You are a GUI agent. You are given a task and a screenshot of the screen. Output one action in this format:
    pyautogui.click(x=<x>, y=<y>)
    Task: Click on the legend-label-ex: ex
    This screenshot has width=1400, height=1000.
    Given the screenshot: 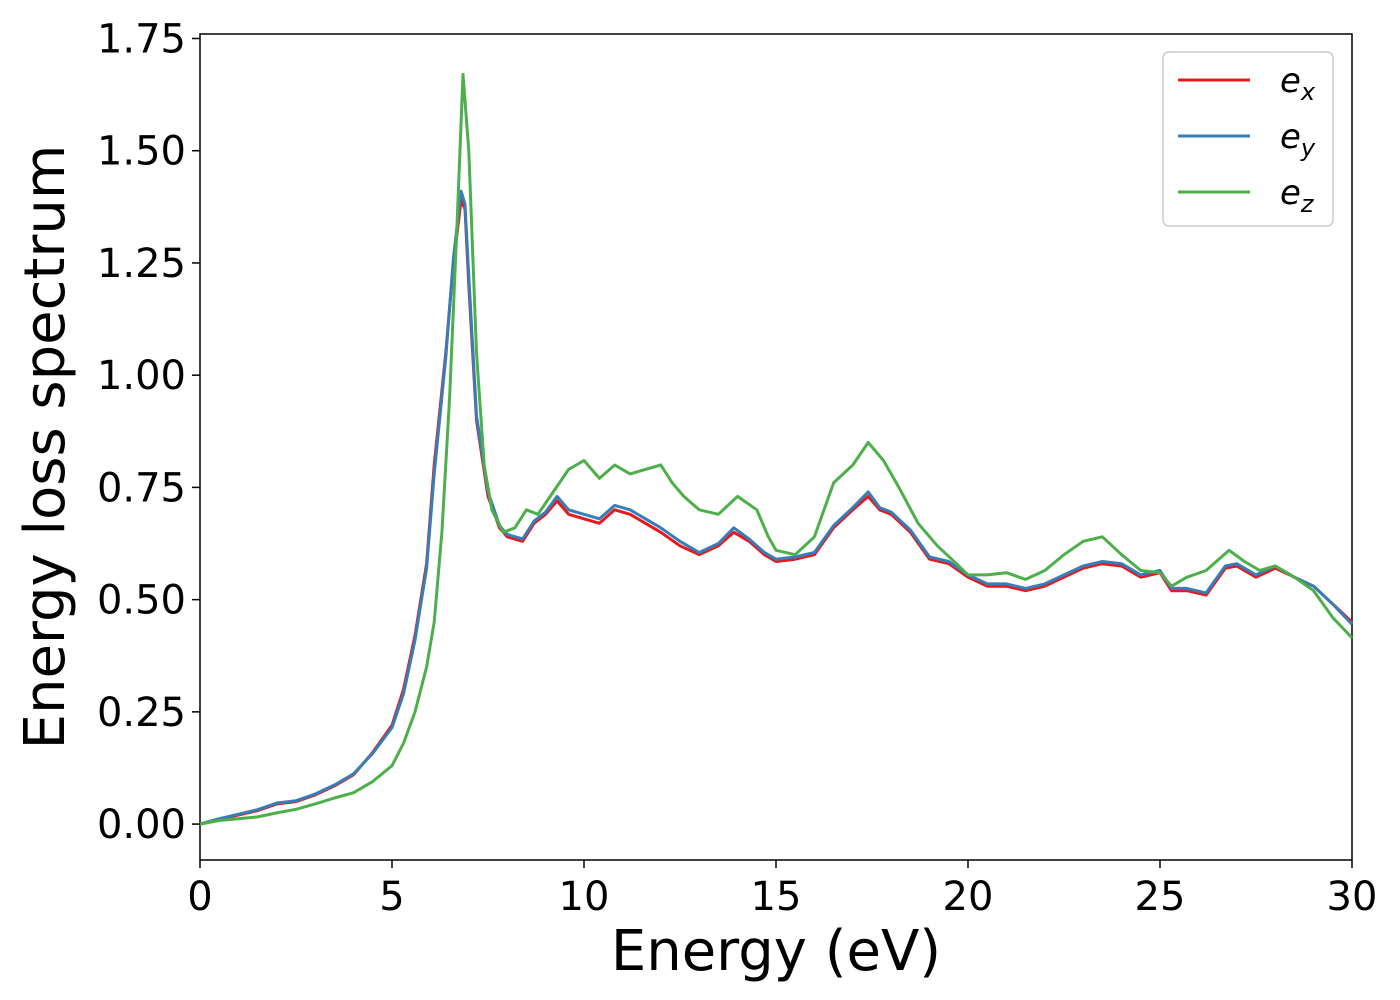 What is the action you would take?
    pyautogui.click(x=1298, y=83)
    